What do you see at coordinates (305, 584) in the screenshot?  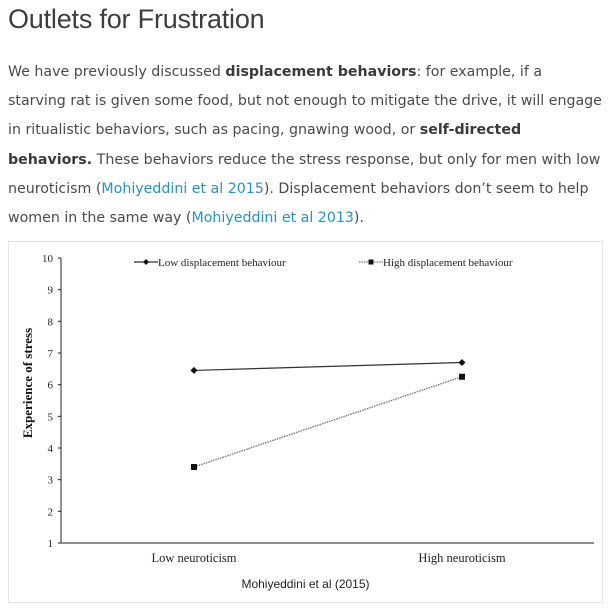 I see `figure-caption: Mohiyeddini et al (2015)` at bounding box center [305, 584].